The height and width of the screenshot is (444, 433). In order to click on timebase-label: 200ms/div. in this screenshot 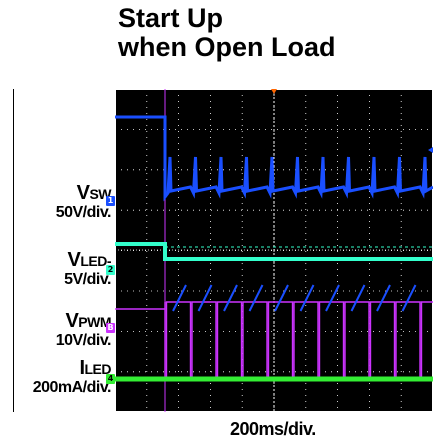, I will do `click(273, 429)`.